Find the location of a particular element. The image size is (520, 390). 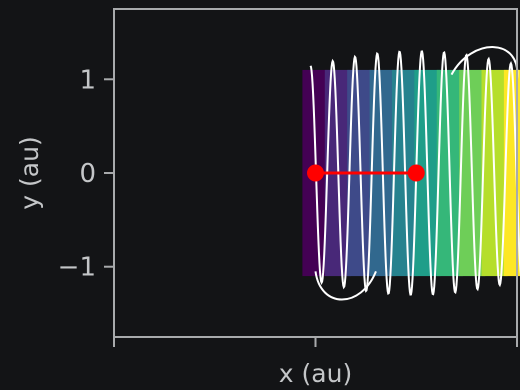

x-axis-ticks is located at coordinates (315, 342).